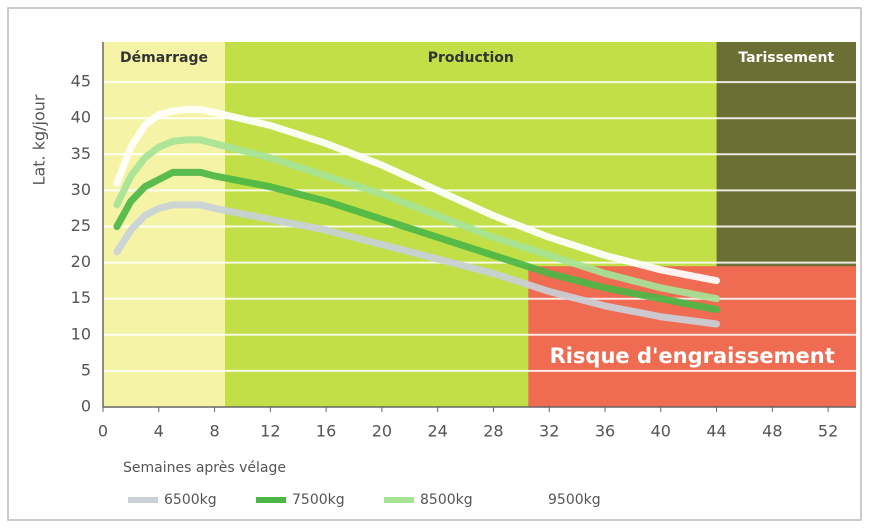 The width and height of the screenshot is (869, 528). I want to click on x-tick-label: 48, so click(772, 431).